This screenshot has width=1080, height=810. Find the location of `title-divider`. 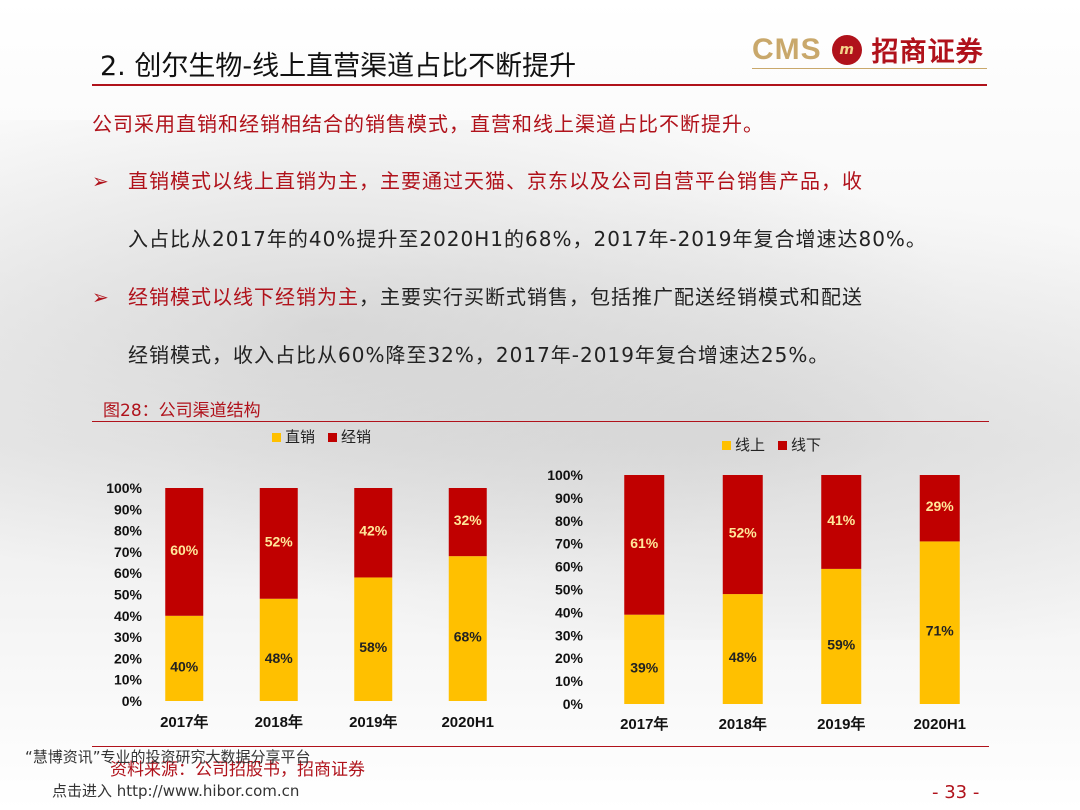

title-divider is located at coordinates (539, 85).